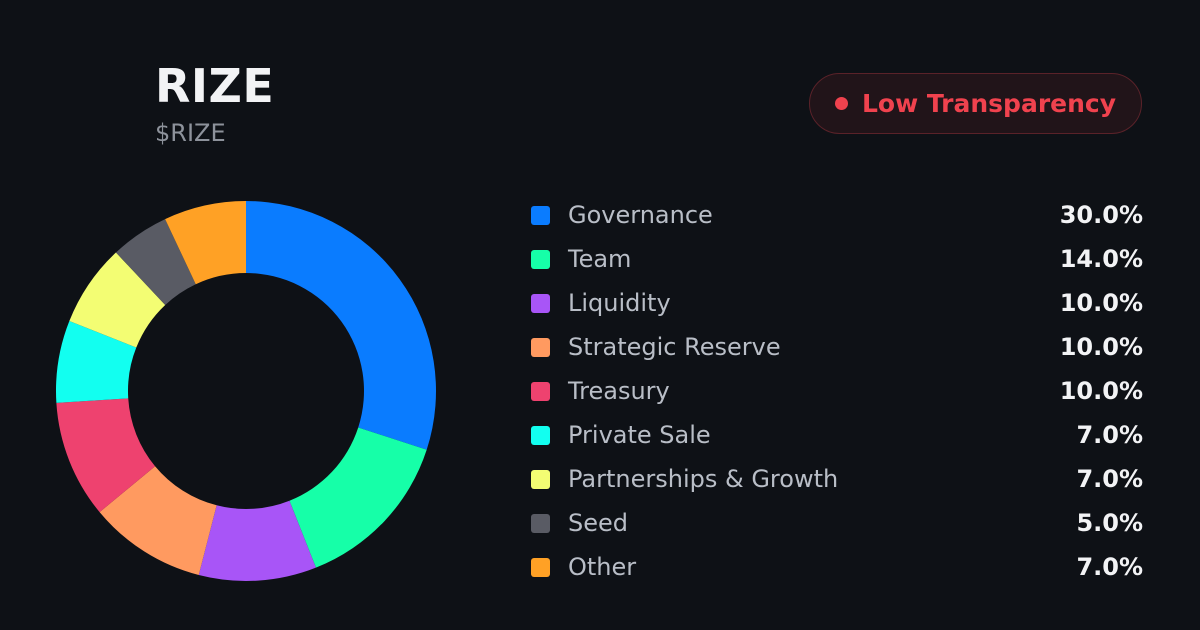 Image resolution: width=1200 pixels, height=630 pixels. Describe the element at coordinates (989, 103) in the screenshot. I see `transparency-badge-label: Low Transparency` at that location.